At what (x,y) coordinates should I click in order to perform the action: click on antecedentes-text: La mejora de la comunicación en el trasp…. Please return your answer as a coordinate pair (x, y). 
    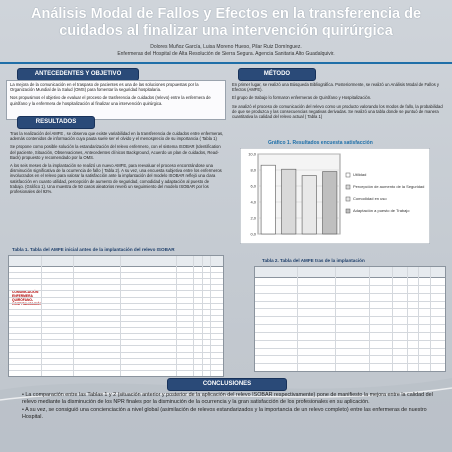
    Looking at the image, I should click on (115, 95).